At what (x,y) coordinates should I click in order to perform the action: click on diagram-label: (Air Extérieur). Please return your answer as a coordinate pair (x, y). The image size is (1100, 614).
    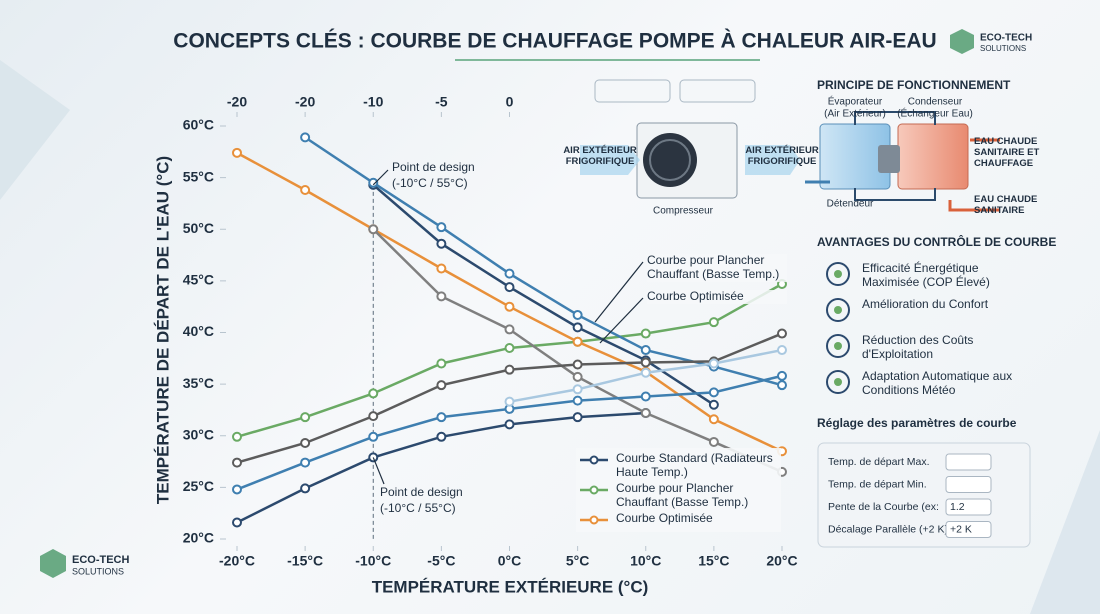
    Looking at the image, I should click on (855, 114).